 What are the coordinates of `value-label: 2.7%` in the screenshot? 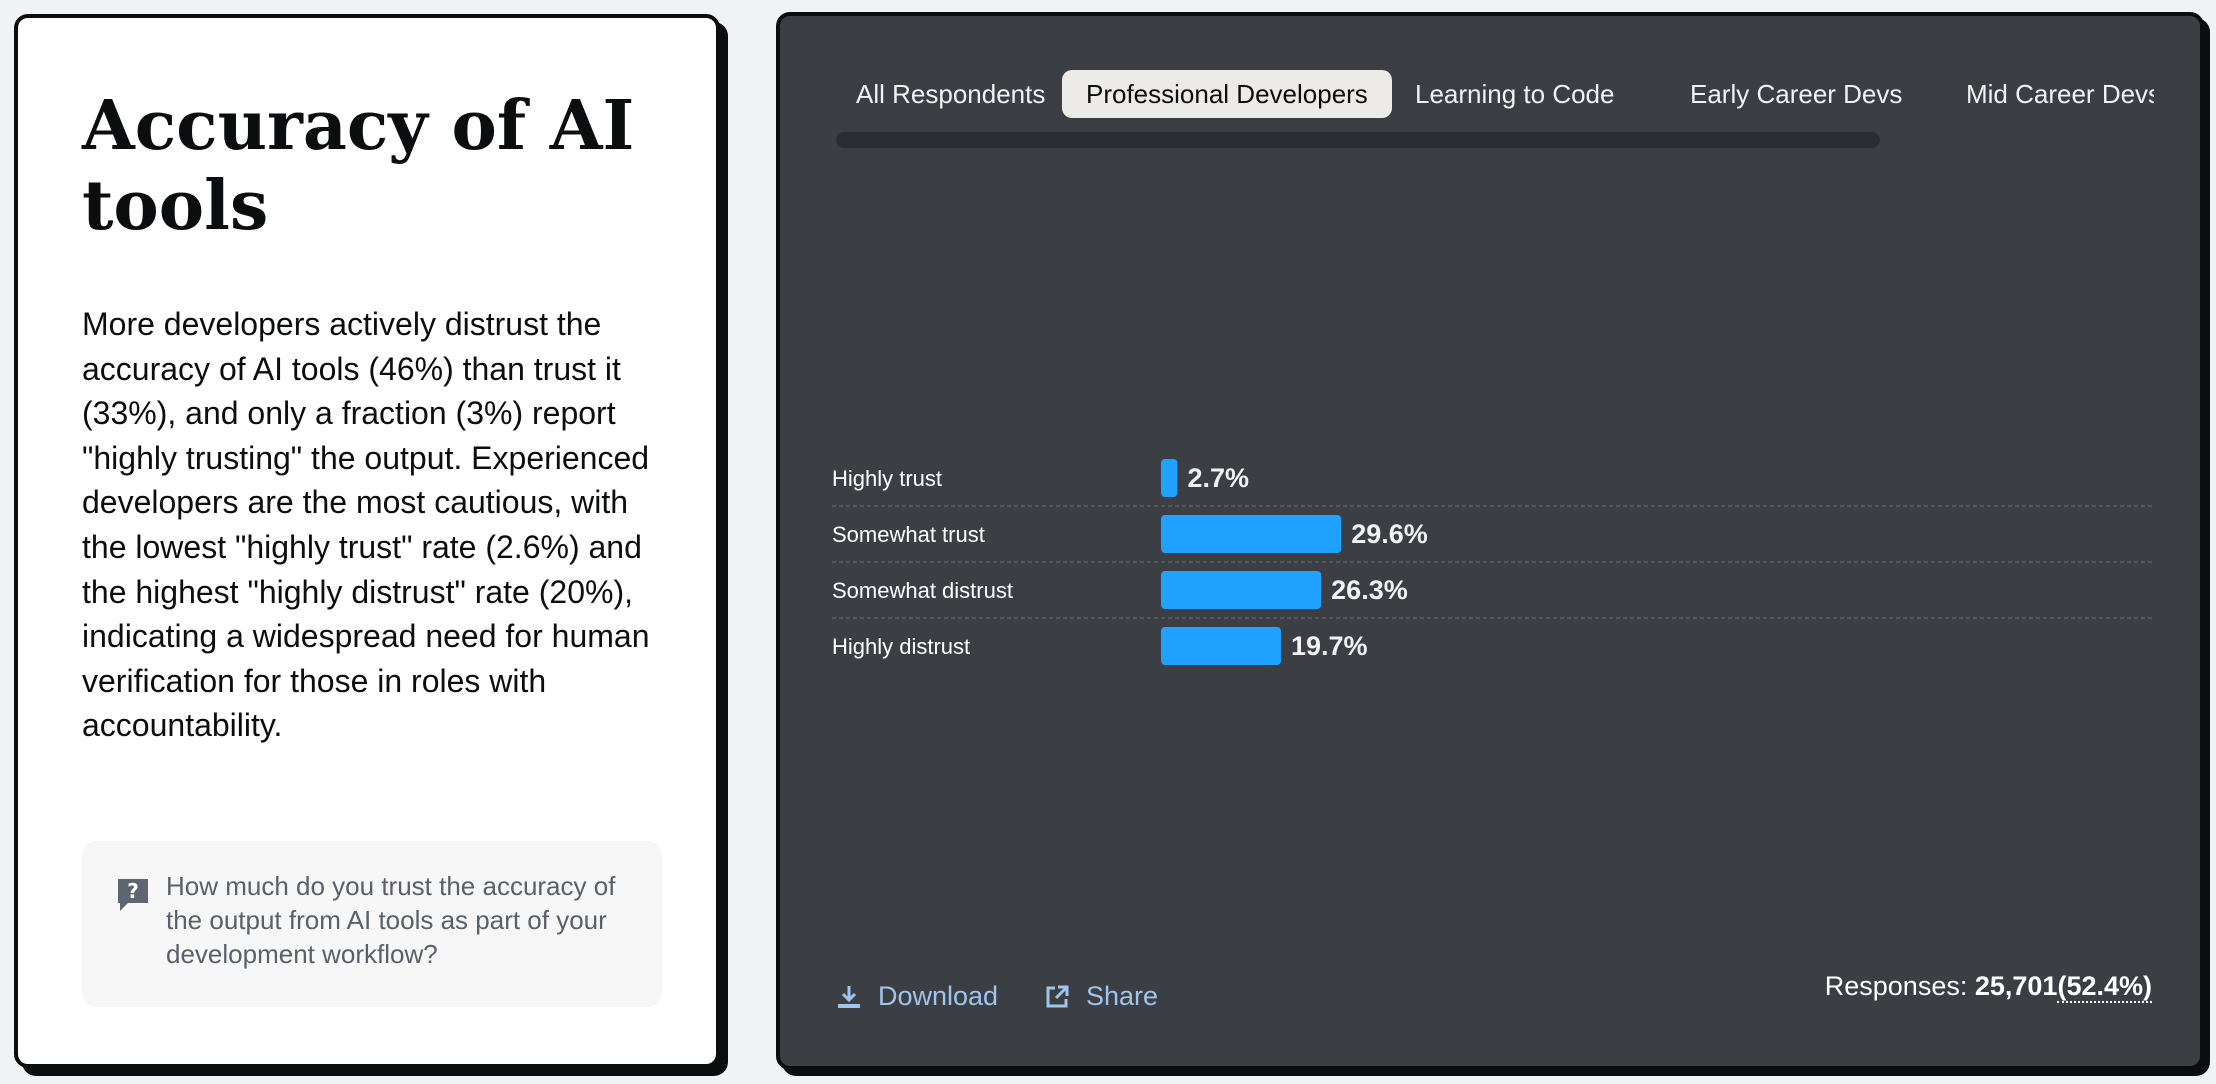 It's located at (1218, 478).